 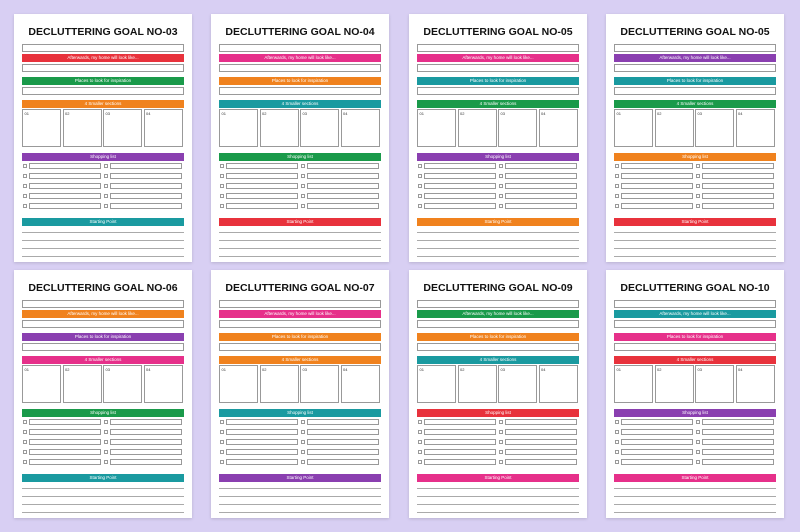 What do you see at coordinates (279, 128) in the screenshot?
I see `section-box: 02` at bounding box center [279, 128].